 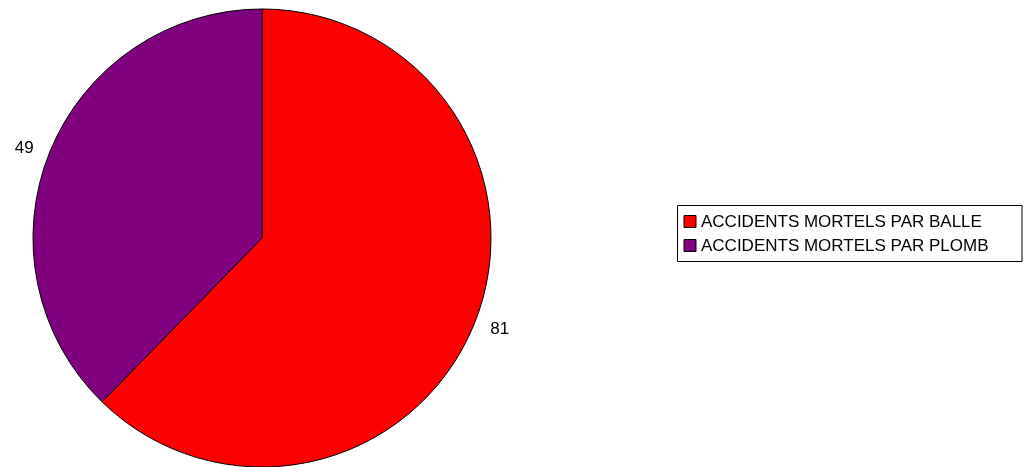 What do you see at coordinates (24, 147) in the screenshot?
I see `data-label: 49` at bounding box center [24, 147].